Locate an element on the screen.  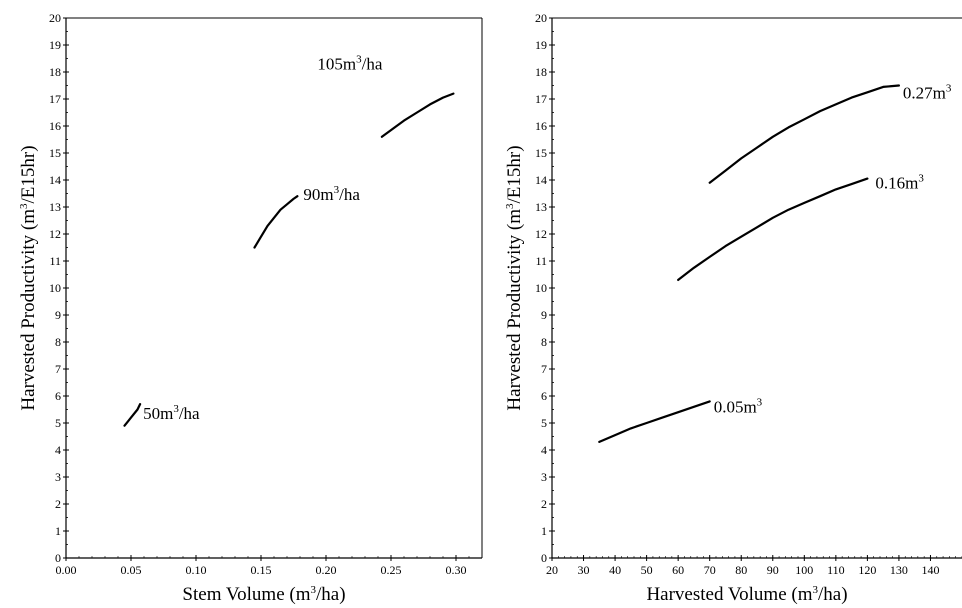
x-tick-label: 20 is located at coordinates (552, 570).